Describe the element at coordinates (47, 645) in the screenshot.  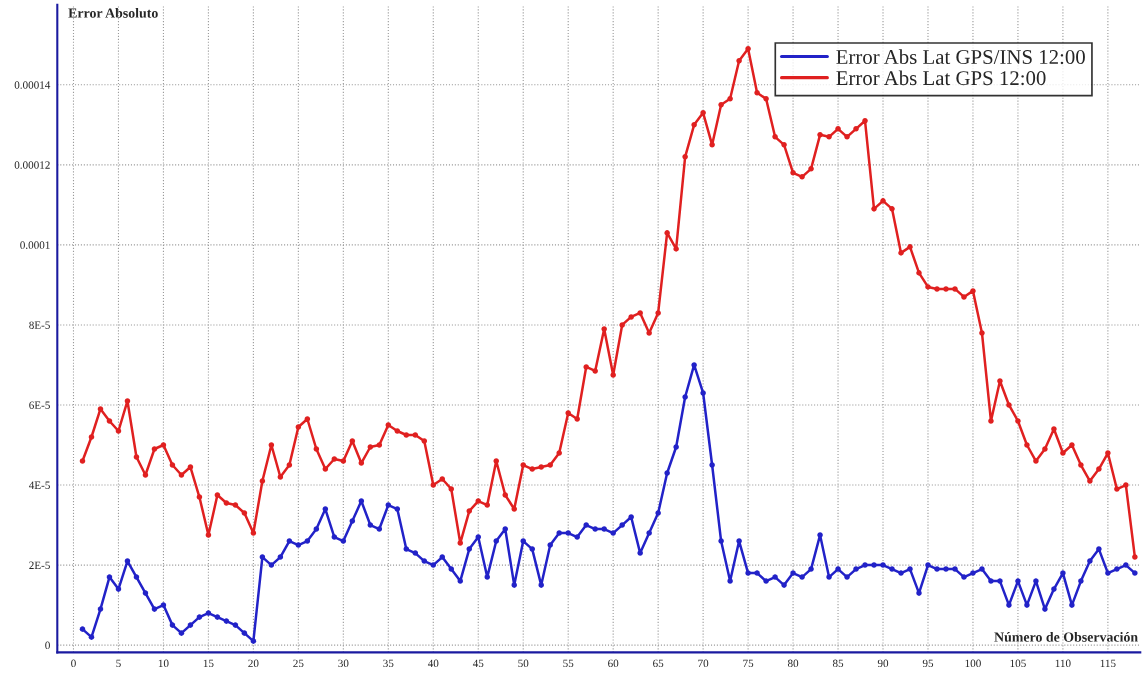
I see `y-tick-label: 0` at that location.